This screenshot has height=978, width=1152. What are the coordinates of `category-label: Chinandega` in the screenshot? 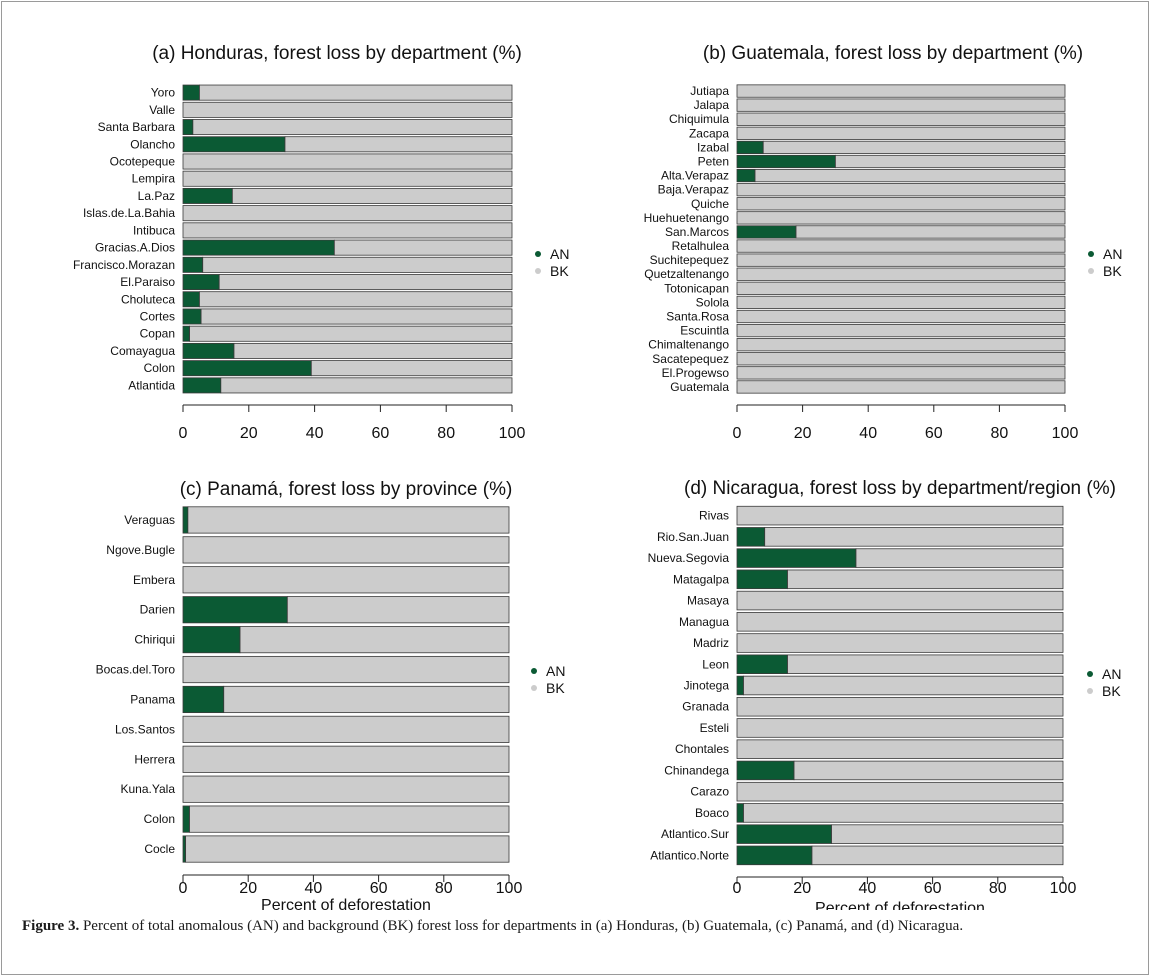 It's located at (696, 770).